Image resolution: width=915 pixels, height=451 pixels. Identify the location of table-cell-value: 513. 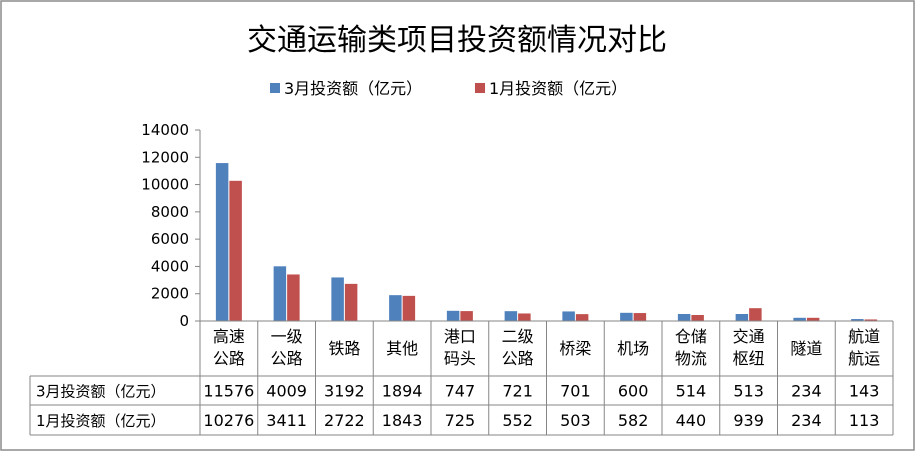
(748, 391).